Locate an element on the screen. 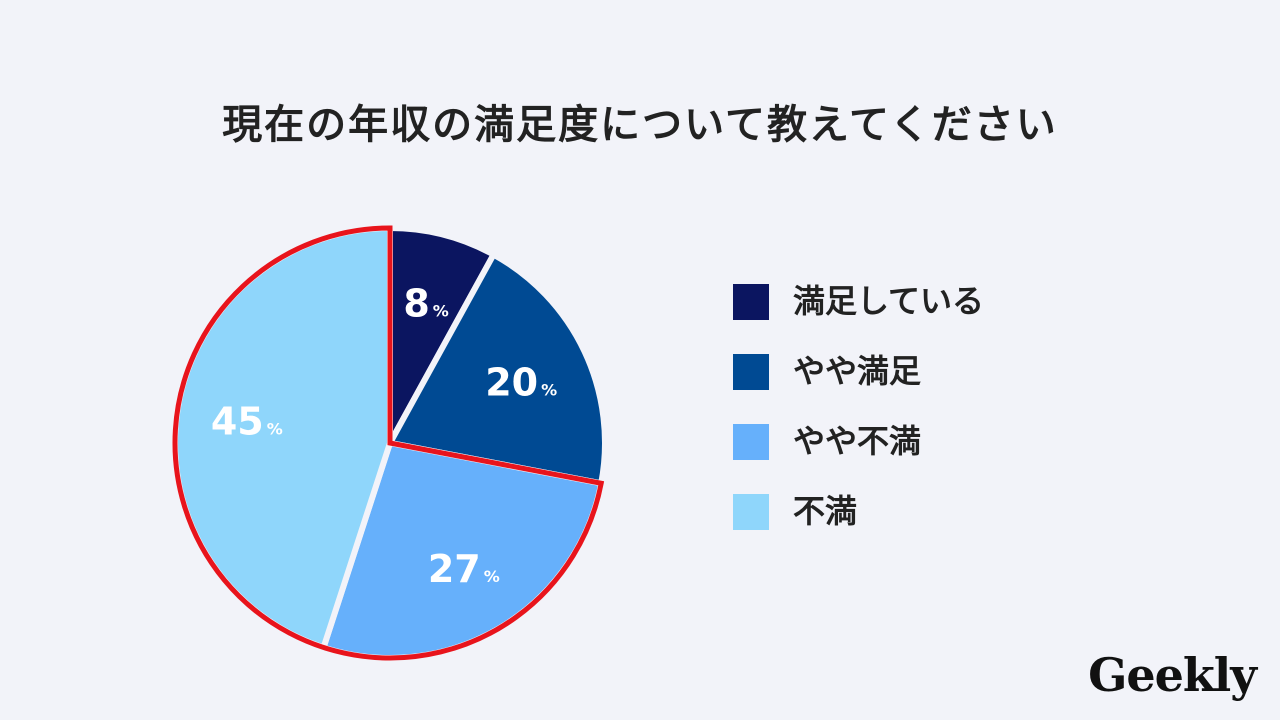  slice-label-2: 20% is located at coordinates (521, 382).